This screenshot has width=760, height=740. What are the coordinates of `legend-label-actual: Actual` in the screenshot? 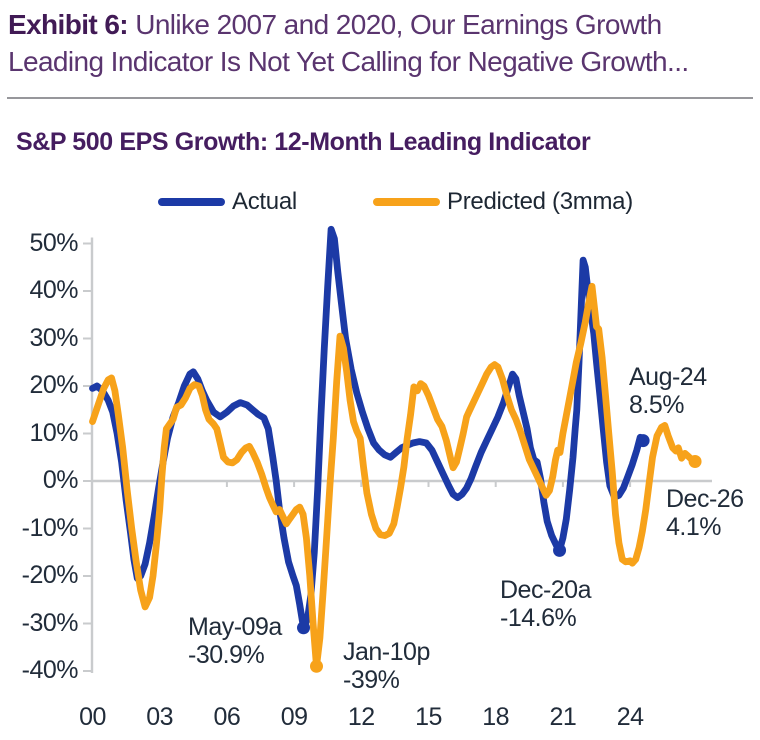 It's located at (264, 201).